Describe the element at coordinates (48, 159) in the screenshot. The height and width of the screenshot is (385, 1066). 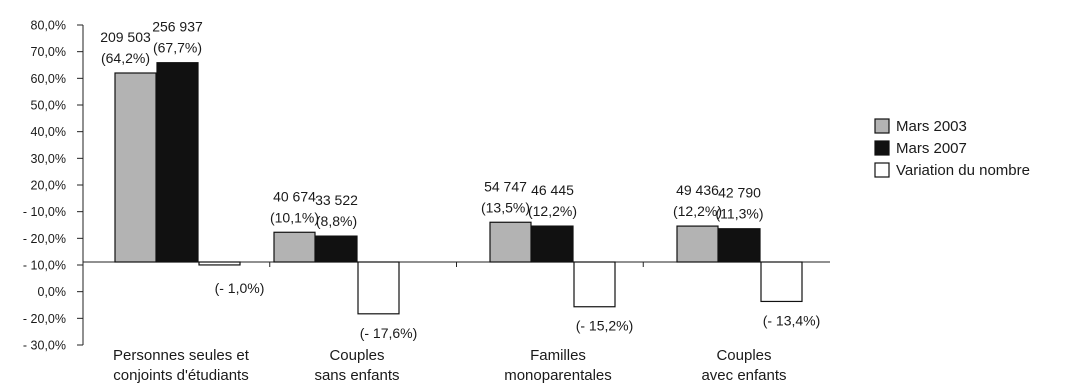
I see `y-tick-label: 30,0%` at that location.